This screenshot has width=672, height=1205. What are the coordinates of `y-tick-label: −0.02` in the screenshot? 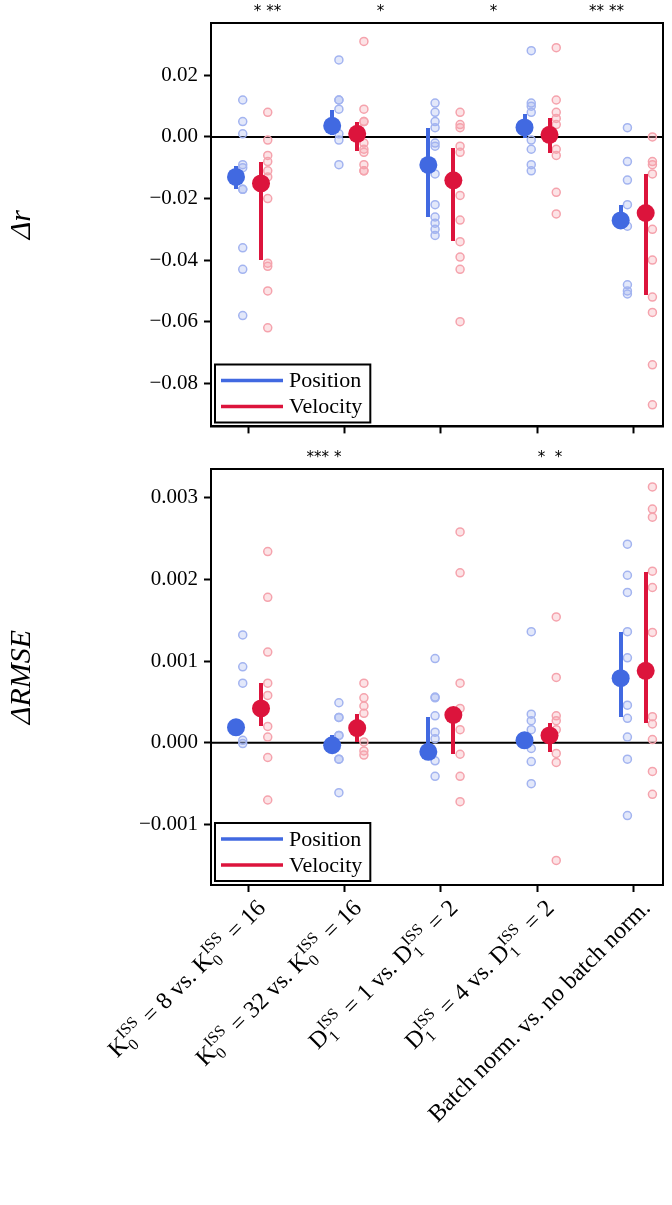 It's located at (173, 197).